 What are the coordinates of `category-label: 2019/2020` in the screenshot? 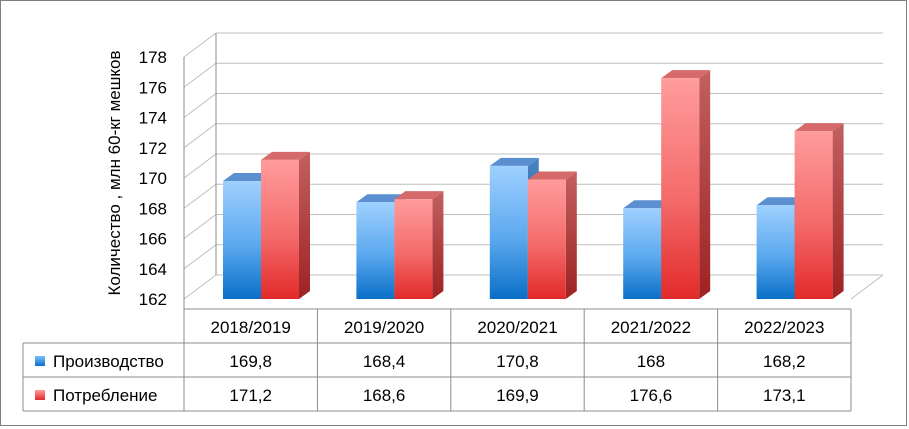 It's located at (384, 327).